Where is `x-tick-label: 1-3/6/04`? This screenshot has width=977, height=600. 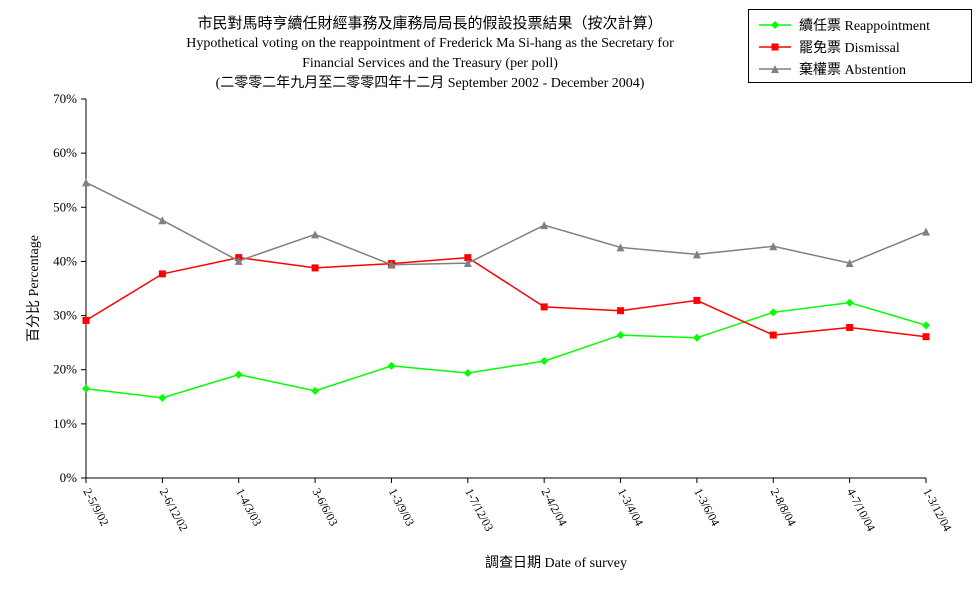
x-tick-label: 1-3/6/04 is located at coordinates (706, 507).